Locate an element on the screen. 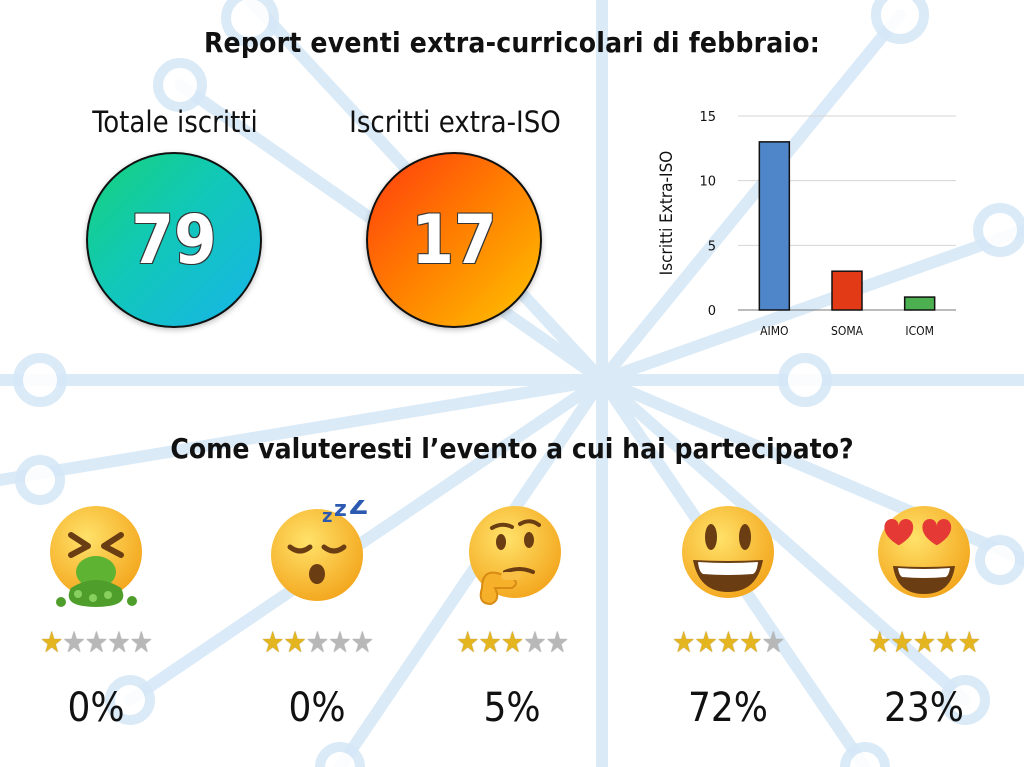 This screenshot has width=1024, height=767. extra-iso-enrolled-circle: 17 is located at coordinates (454, 240).